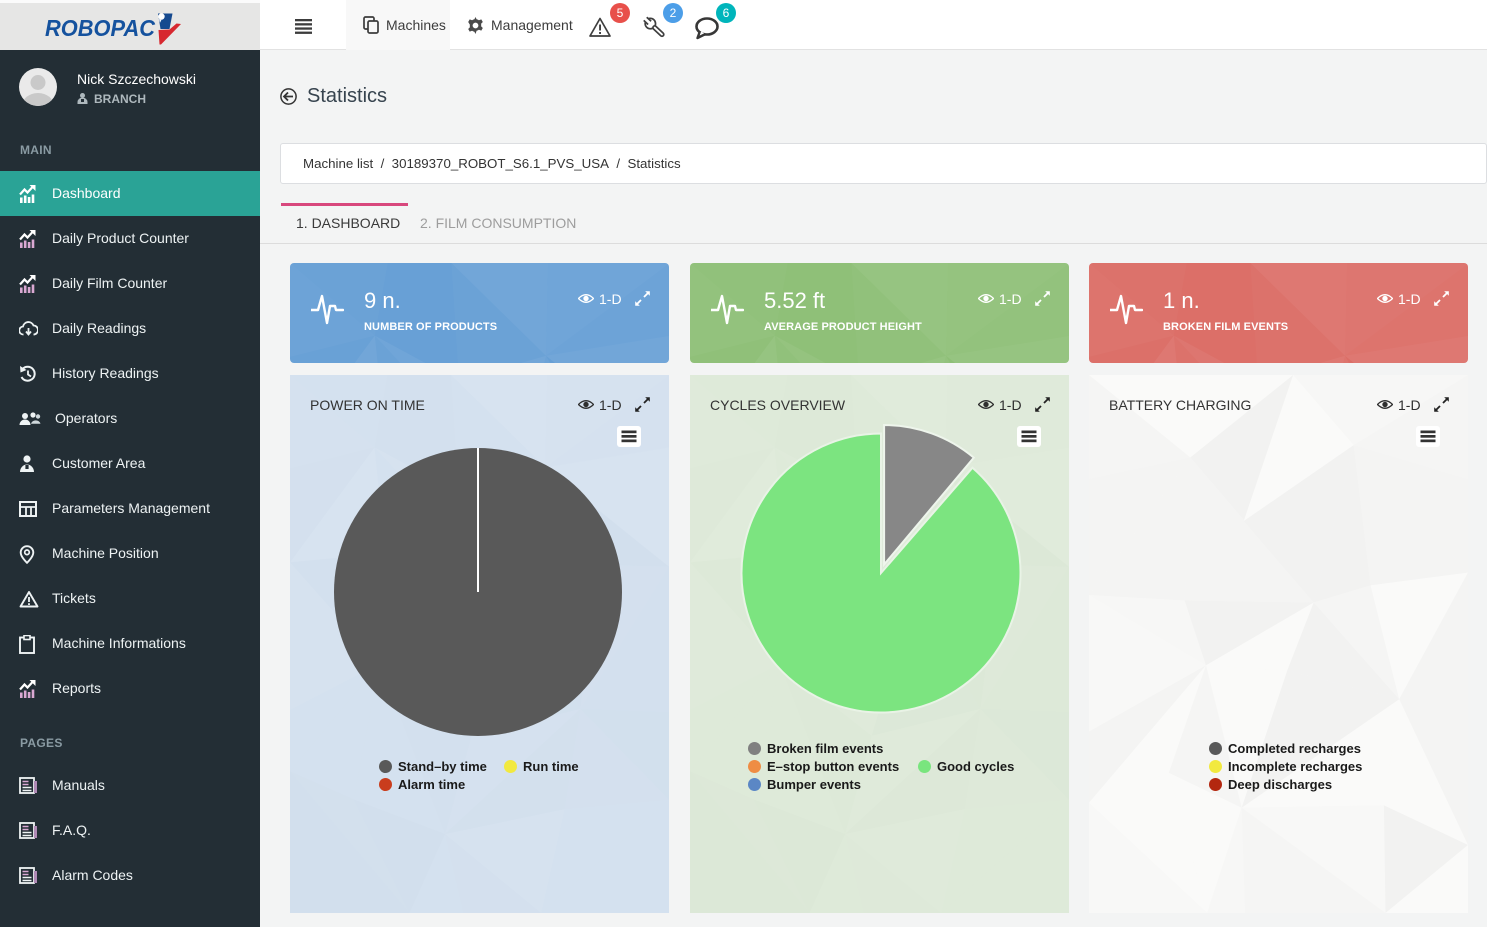  What do you see at coordinates (100, 28) in the screenshot?
I see `svg-text: ROBOPAC` at bounding box center [100, 28].